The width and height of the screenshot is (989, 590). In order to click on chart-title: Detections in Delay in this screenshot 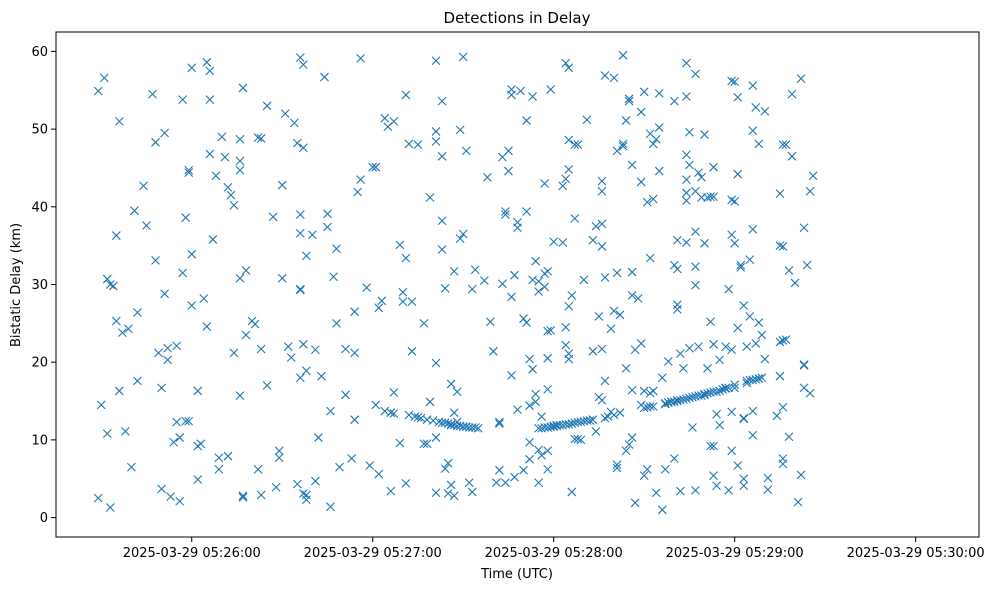, I will do `click(517, 18)`.